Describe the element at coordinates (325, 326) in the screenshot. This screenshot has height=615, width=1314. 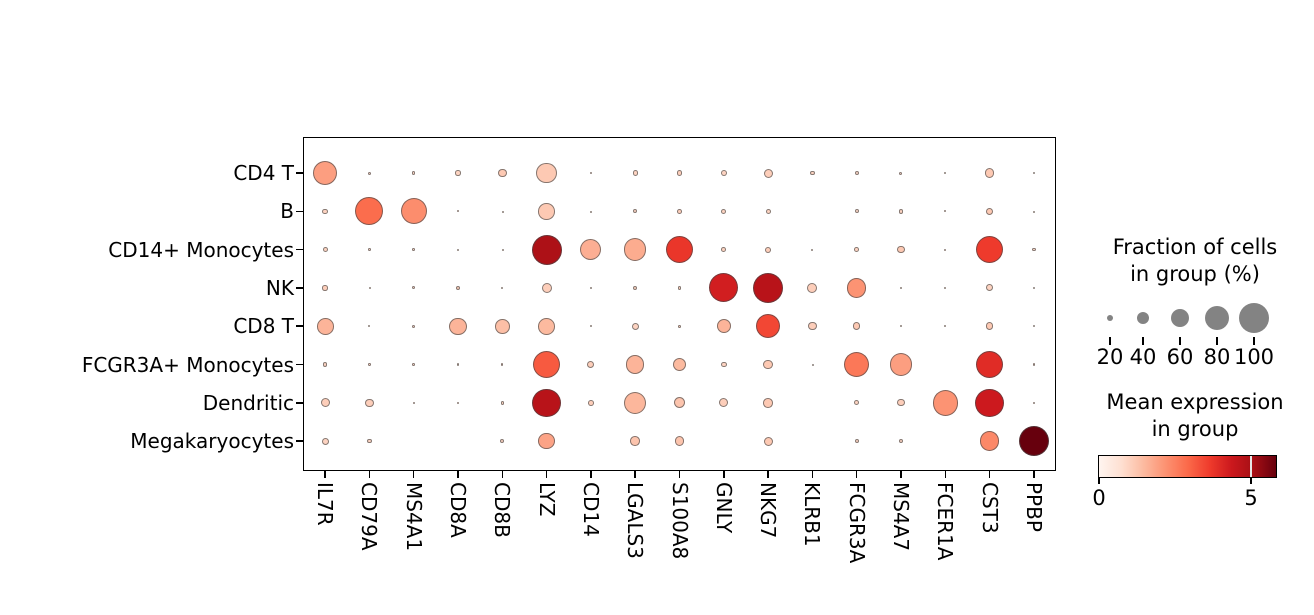
I see `expression-dot-CD8-T-IL7R` at that location.